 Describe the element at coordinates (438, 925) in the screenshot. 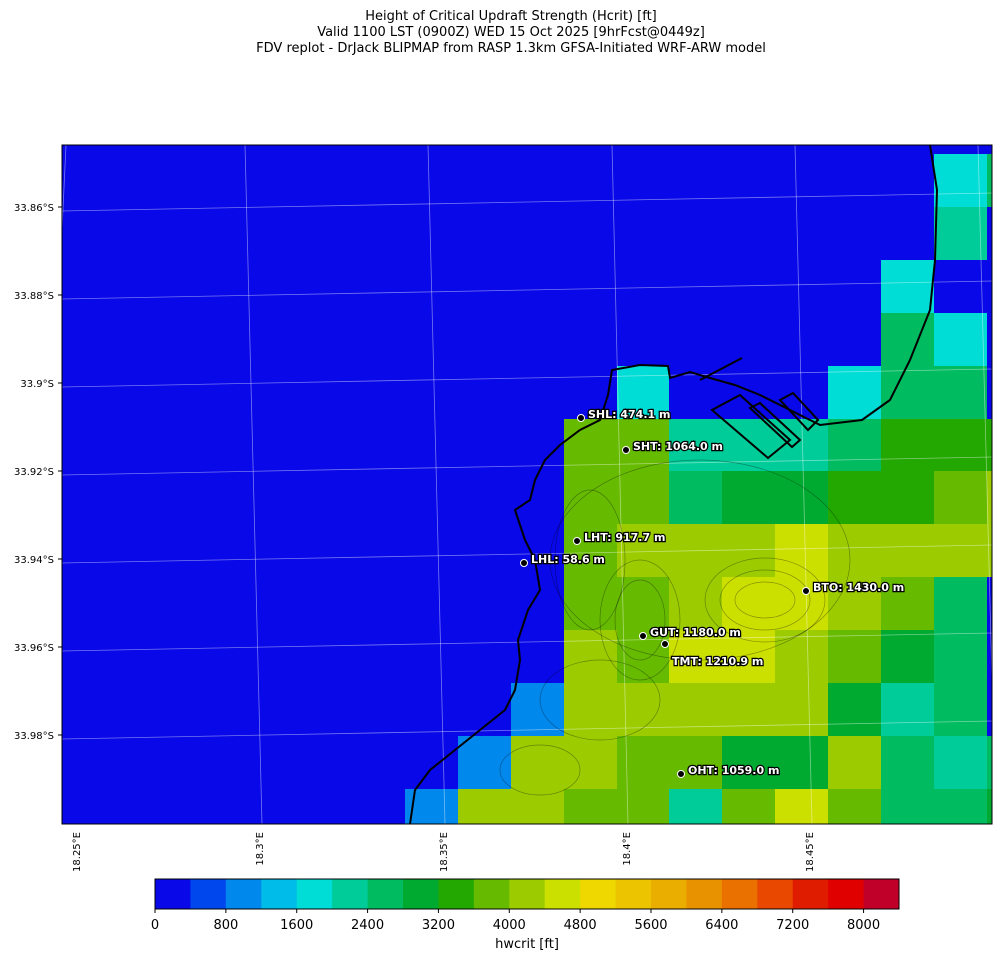

I see `colorbar-tick-label: 3200` at that location.